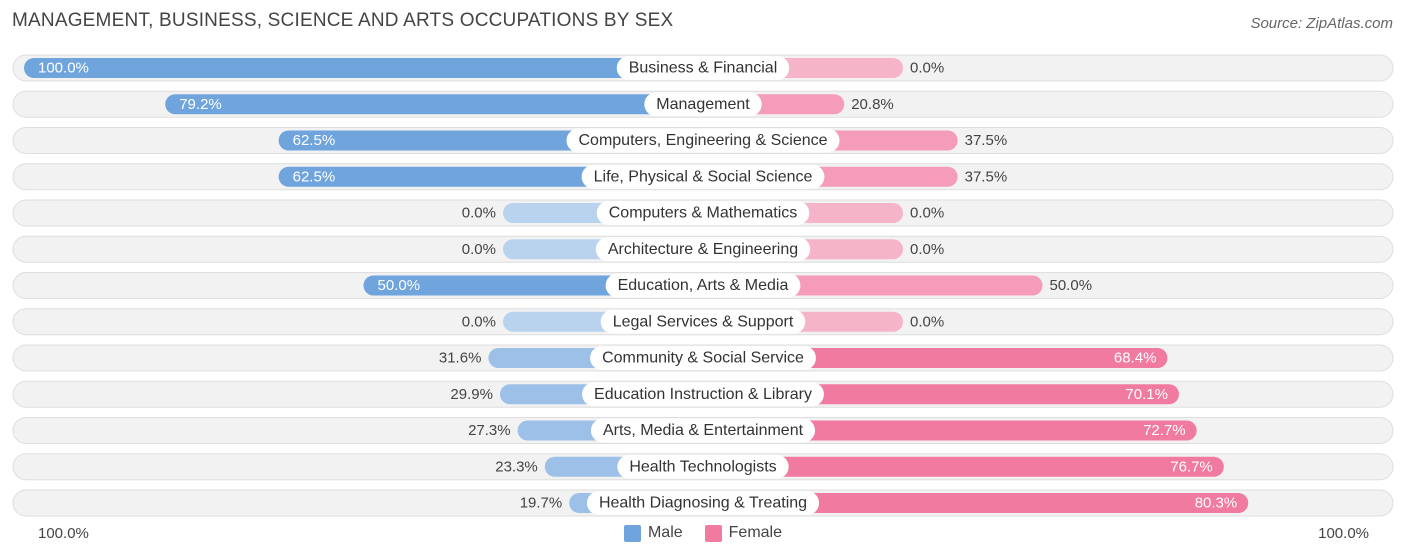 Image resolution: width=1406 pixels, height=559 pixels. I want to click on value-label-female: 20.8%, so click(872, 104).